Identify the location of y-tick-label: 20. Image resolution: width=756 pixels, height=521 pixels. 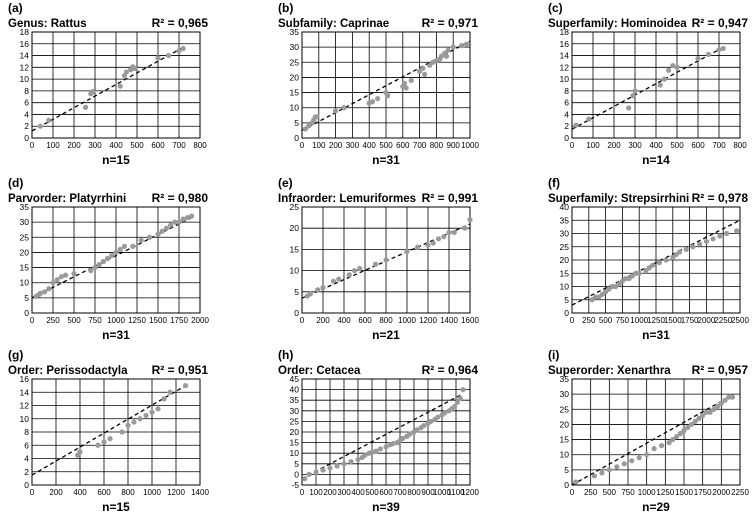
(25, 252).